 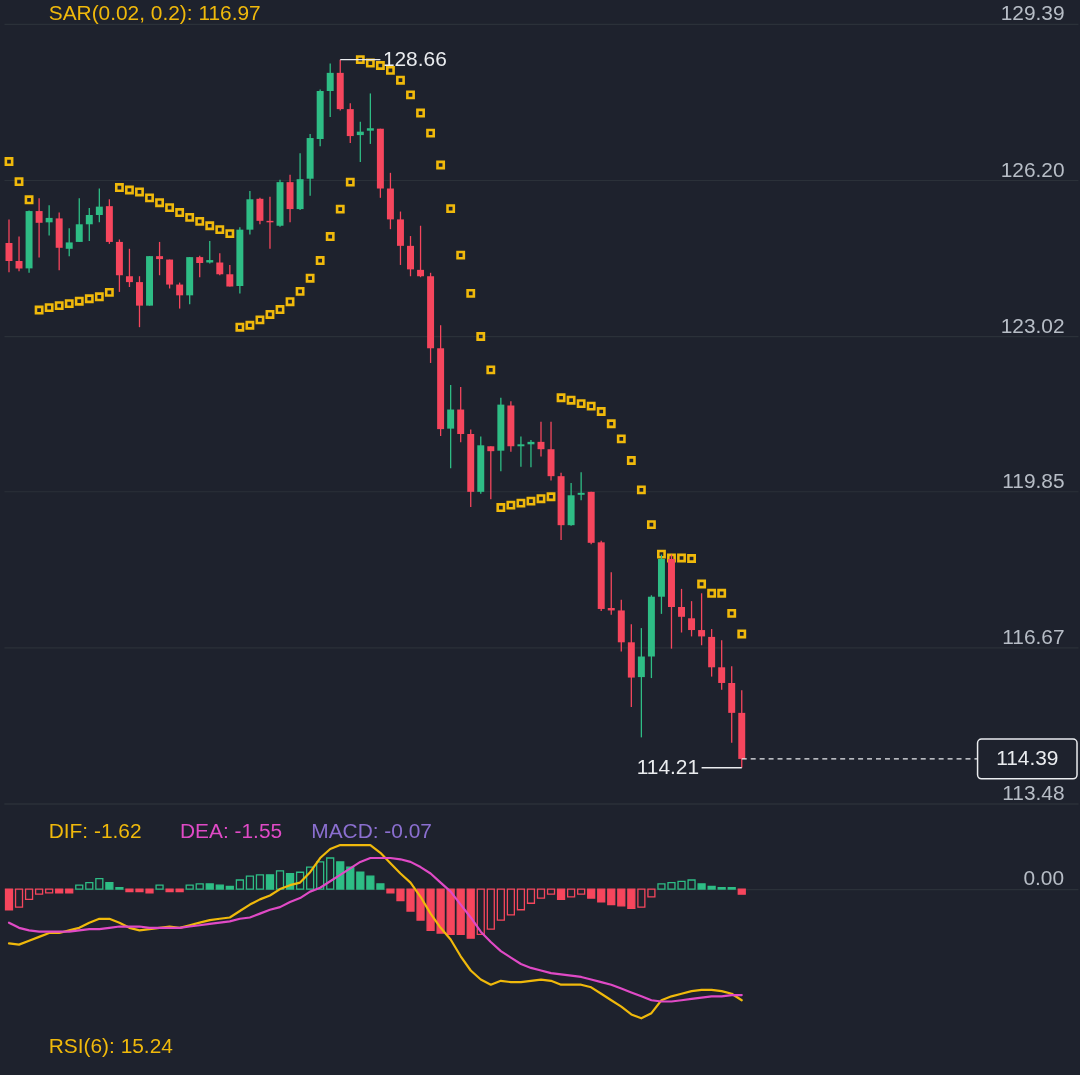 What do you see at coordinates (1044, 878) in the screenshot?
I see `annotation: 0.00` at bounding box center [1044, 878].